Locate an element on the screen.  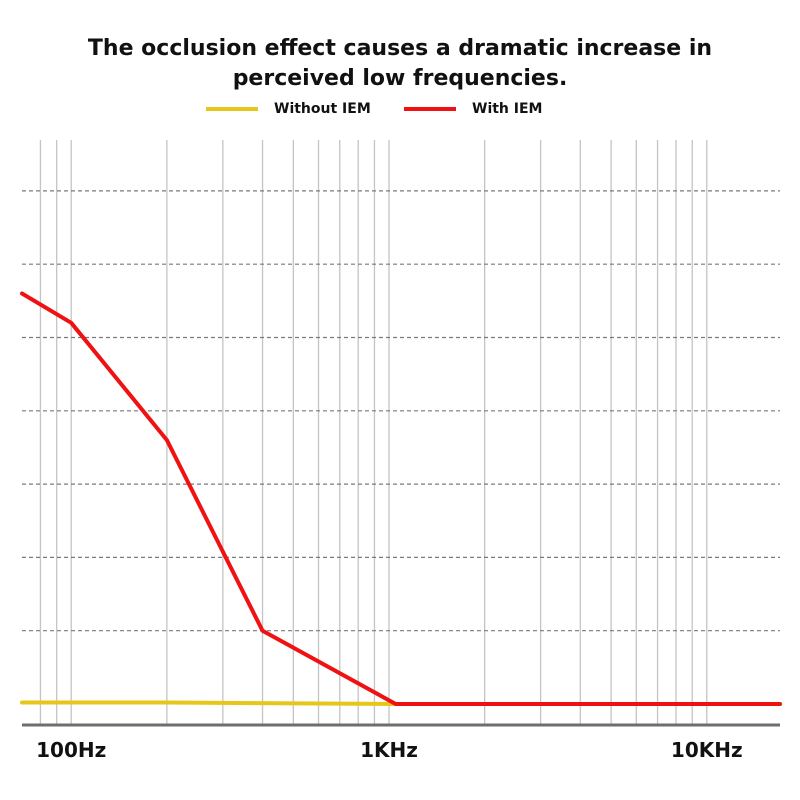
x-tick-labels: 100Hz 1KHz 10KHz is located at coordinates (389, 750).